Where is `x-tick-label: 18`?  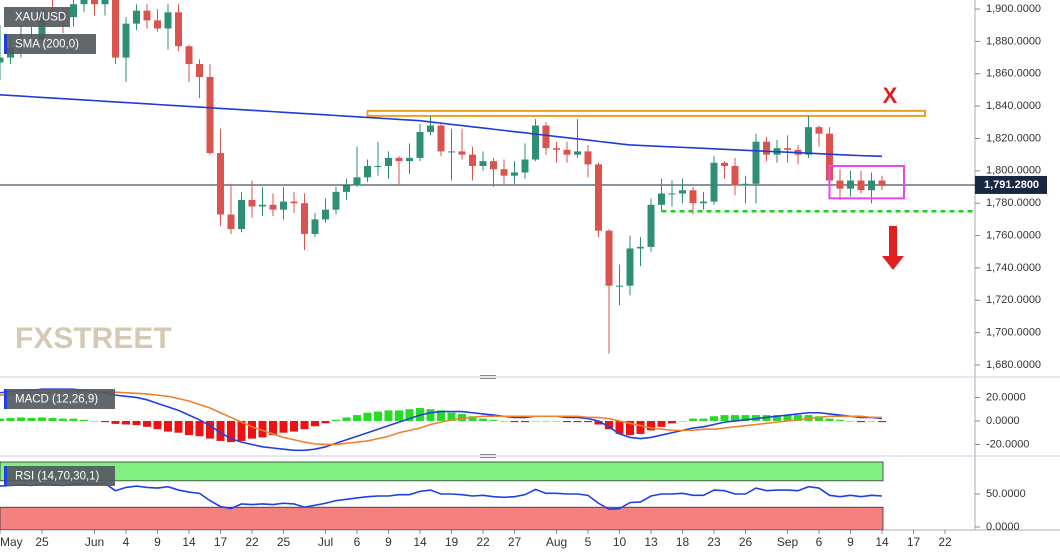
x-tick-label: 18 is located at coordinates (683, 542).